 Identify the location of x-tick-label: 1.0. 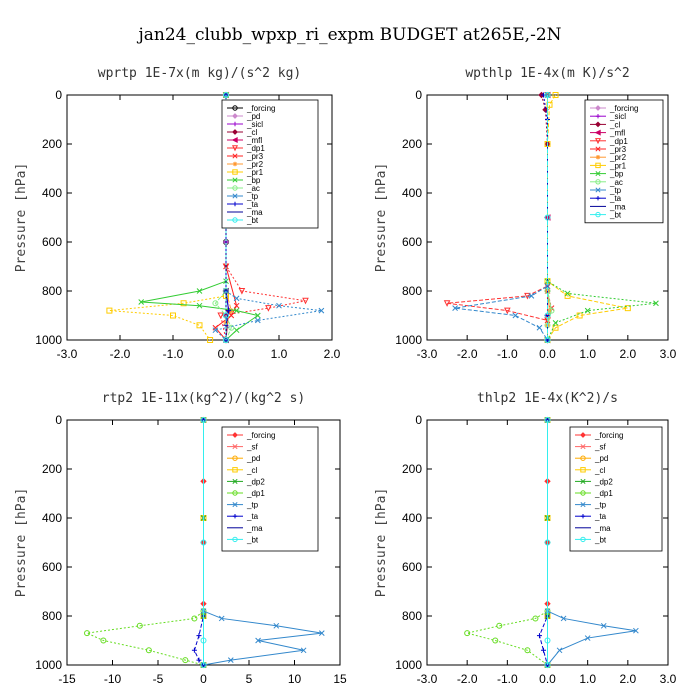
(279, 354).